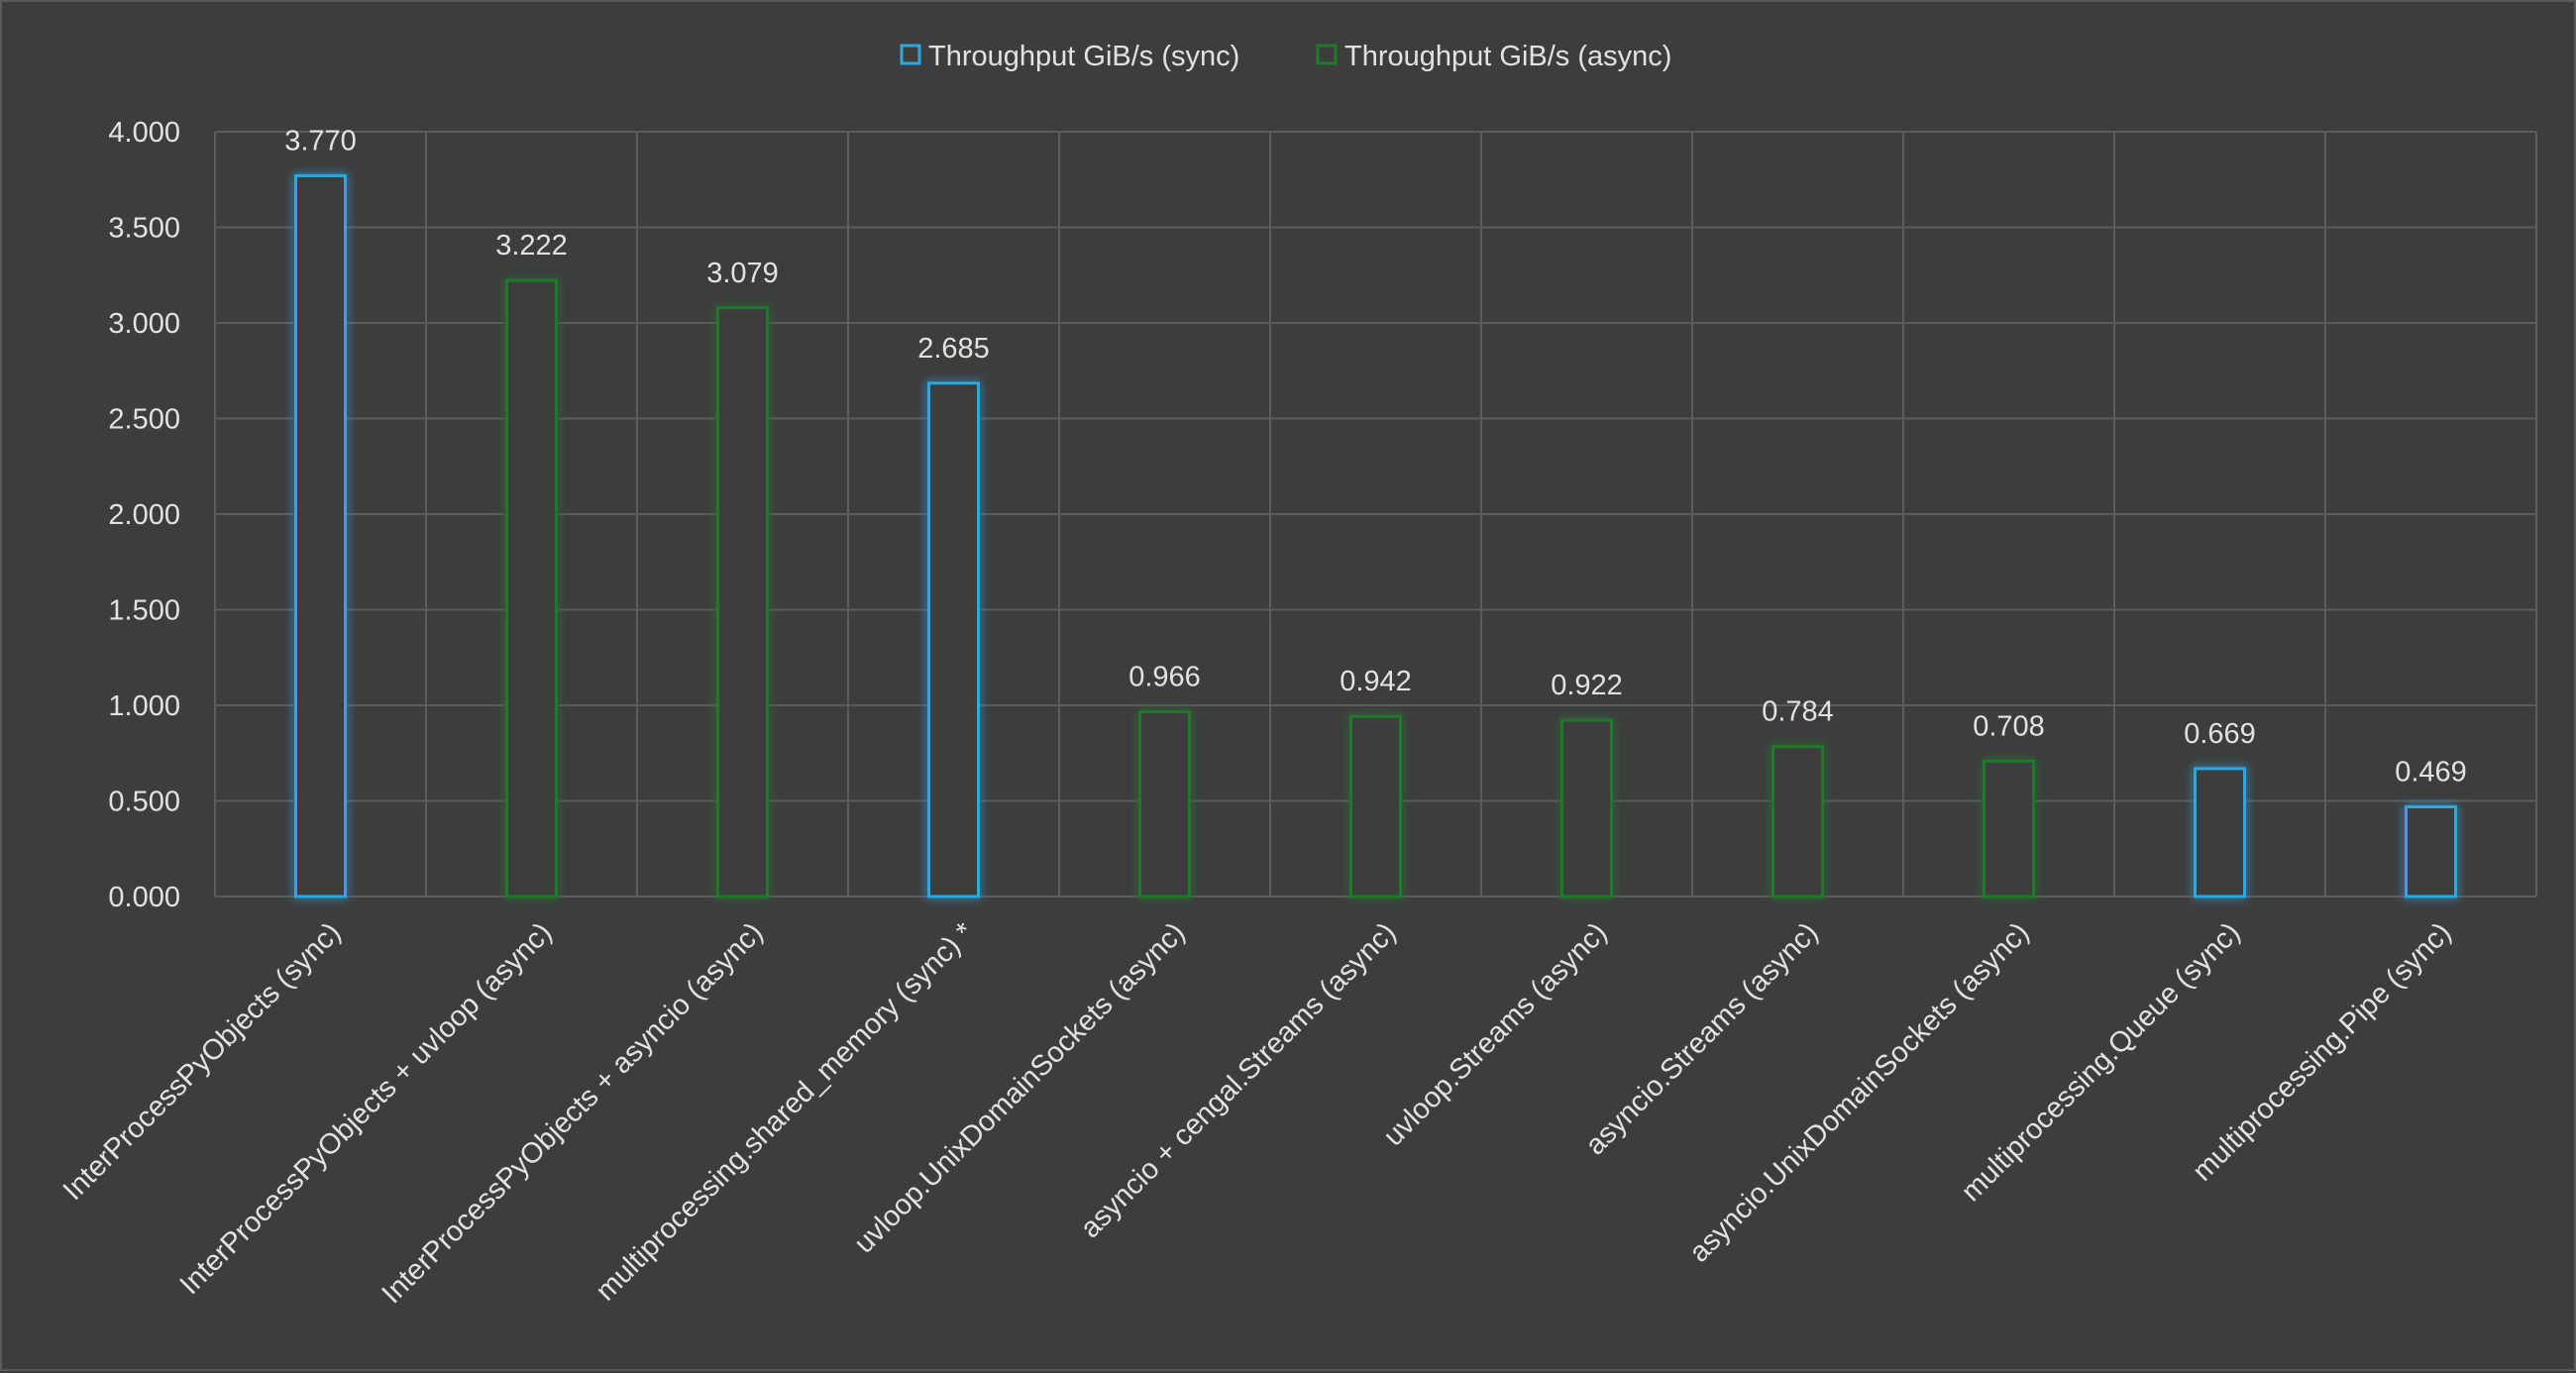  What do you see at coordinates (1376, 681) in the screenshot?
I see `data-label: 0.942` at bounding box center [1376, 681].